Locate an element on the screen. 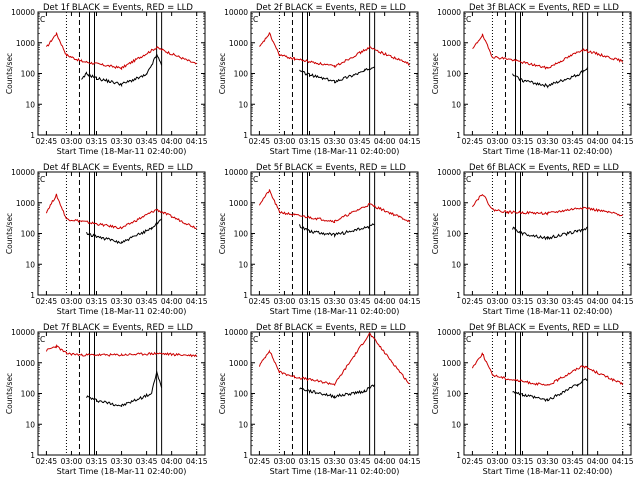  panel-title: Det 5f BLACK = Events, RED = LLD is located at coordinates (331, 168).